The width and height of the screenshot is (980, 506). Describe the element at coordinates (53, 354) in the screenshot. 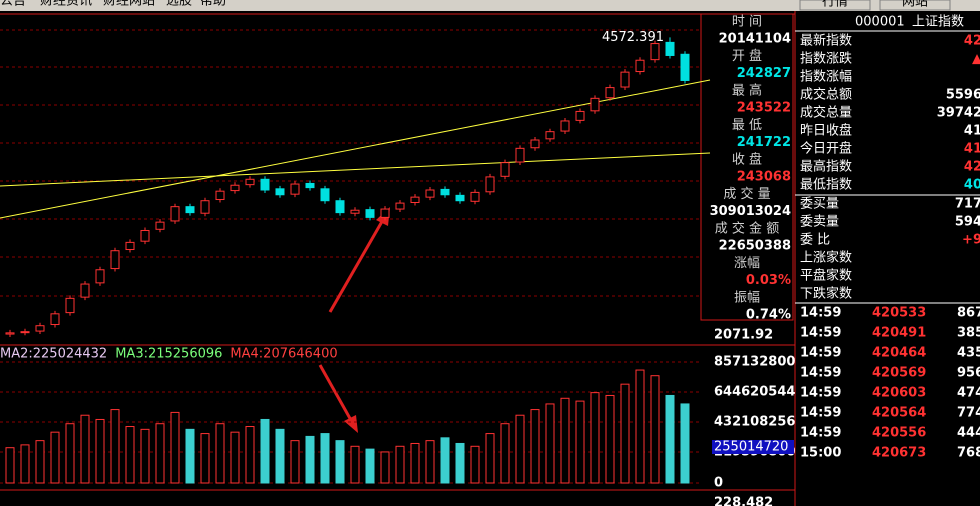

I see `ma-label: MA2:225024432` at that location.